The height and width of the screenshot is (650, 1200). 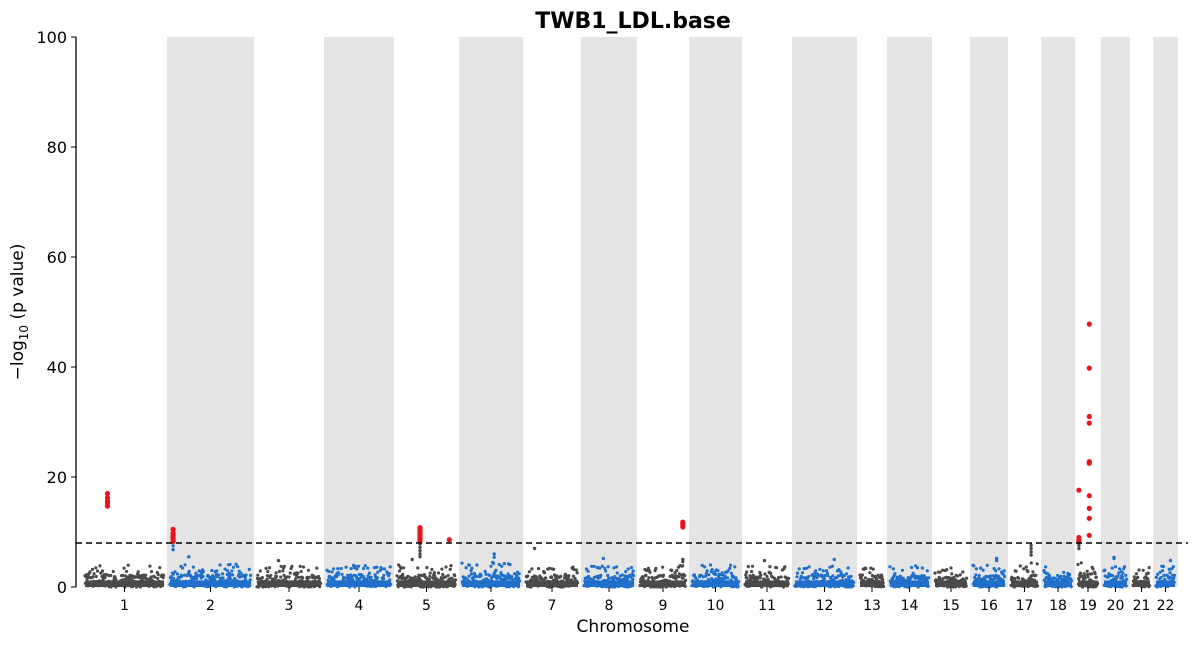 I want to click on x-axis: 1 2 3 4 5 6 7 8 9 10 11 12 13 14 15 16 17 18 19 20 21 22, so click(x=647, y=600).